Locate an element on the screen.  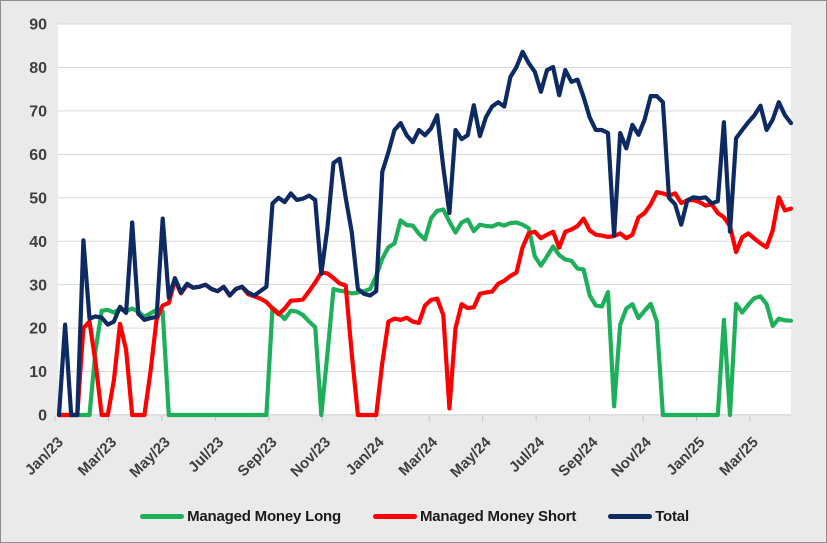
y-axis-label: 70 is located at coordinates (38, 111).